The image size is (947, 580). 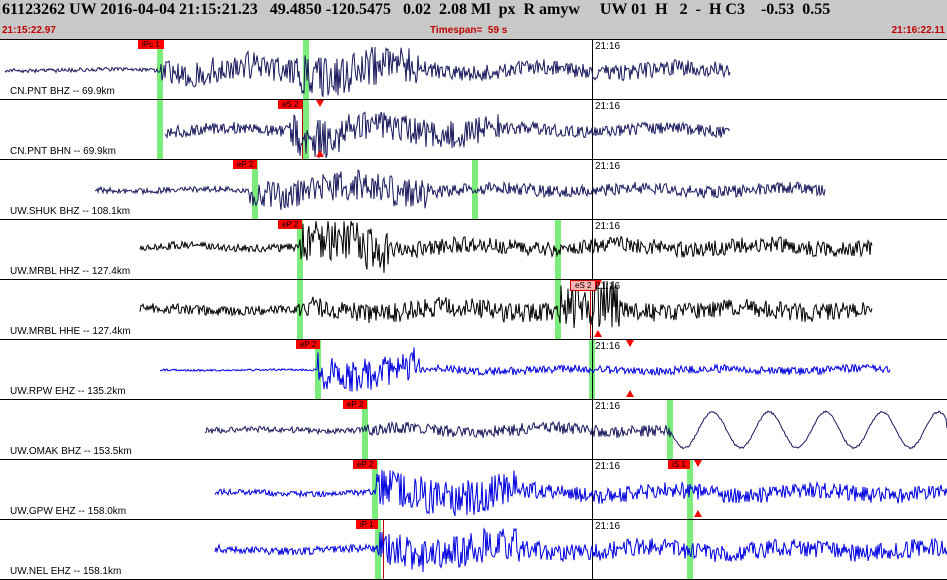 I want to click on trace-panel: iP 1 21:16 UW.NEL EHZ -- 158.1km, so click(x=473, y=550).